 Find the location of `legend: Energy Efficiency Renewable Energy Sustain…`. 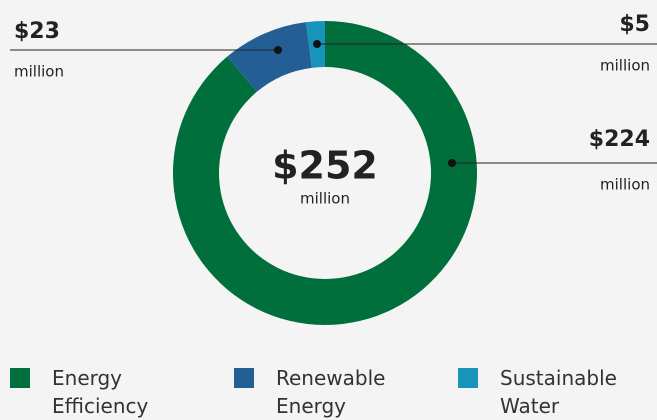

legend: Energy Efficiency Renewable Energy Sustain… is located at coordinates (328, 390).